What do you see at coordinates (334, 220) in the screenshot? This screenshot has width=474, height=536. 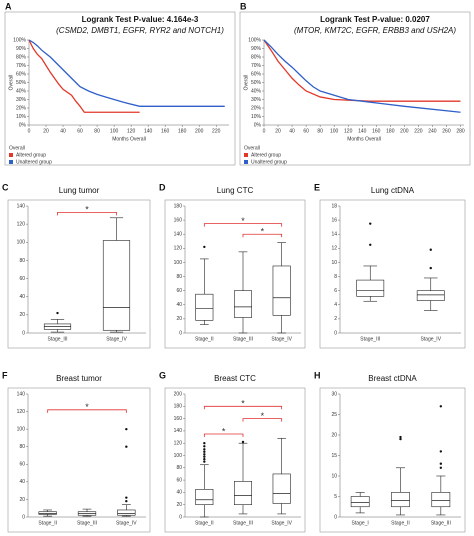 I see `y-tick-label: 16` at bounding box center [334, 220].